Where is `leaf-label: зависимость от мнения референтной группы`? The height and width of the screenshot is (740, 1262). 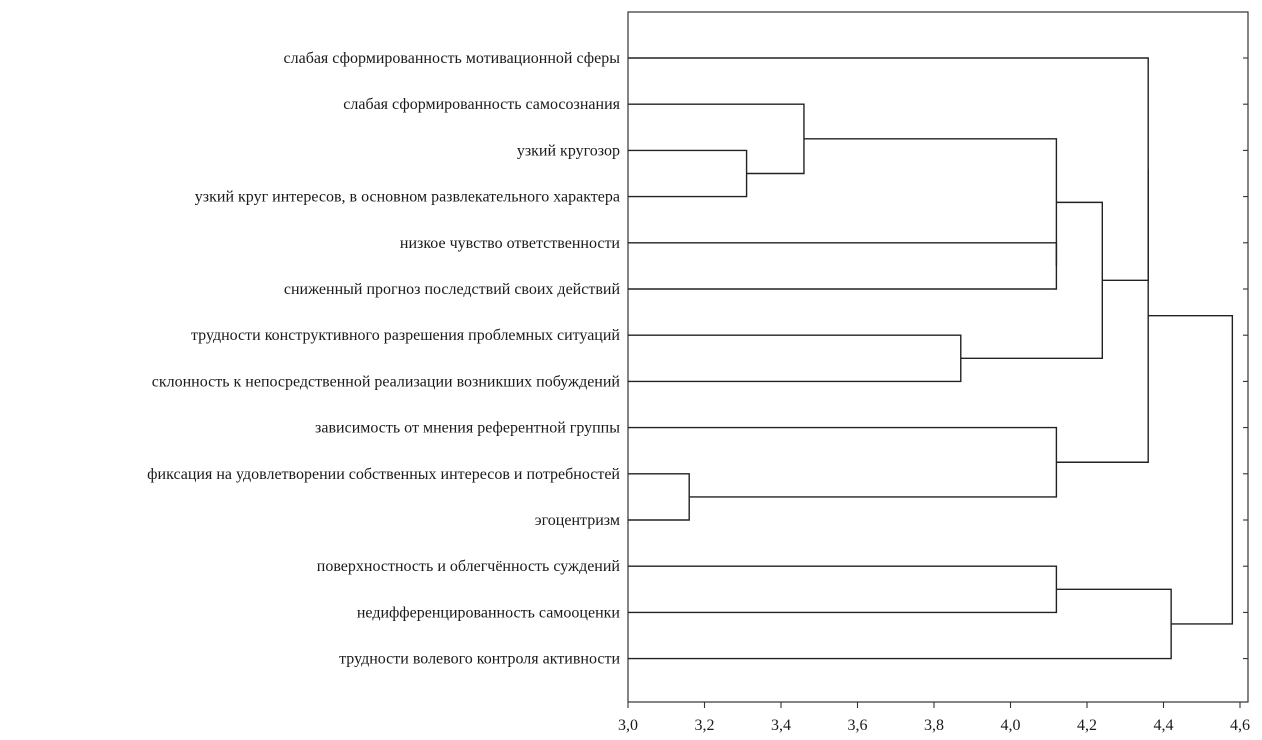
leaf-label: зависимость от мнения референтной группы is located at coordinates (467, 428).